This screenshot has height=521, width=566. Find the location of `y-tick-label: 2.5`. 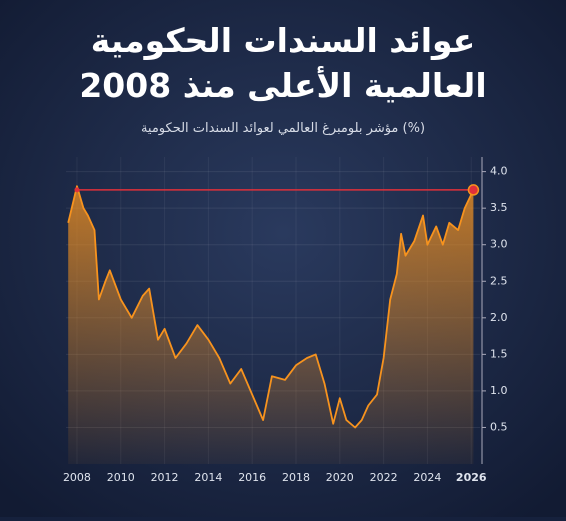

y-tick-label: 2.5 is located at coordinates (499, 280).